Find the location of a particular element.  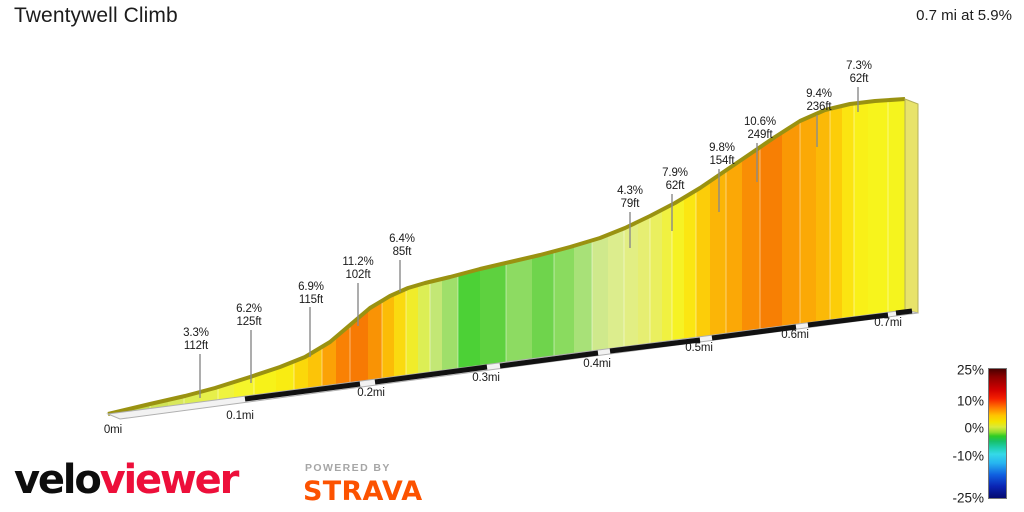

callout-length: 112ft is located at coordinates (196, 345).